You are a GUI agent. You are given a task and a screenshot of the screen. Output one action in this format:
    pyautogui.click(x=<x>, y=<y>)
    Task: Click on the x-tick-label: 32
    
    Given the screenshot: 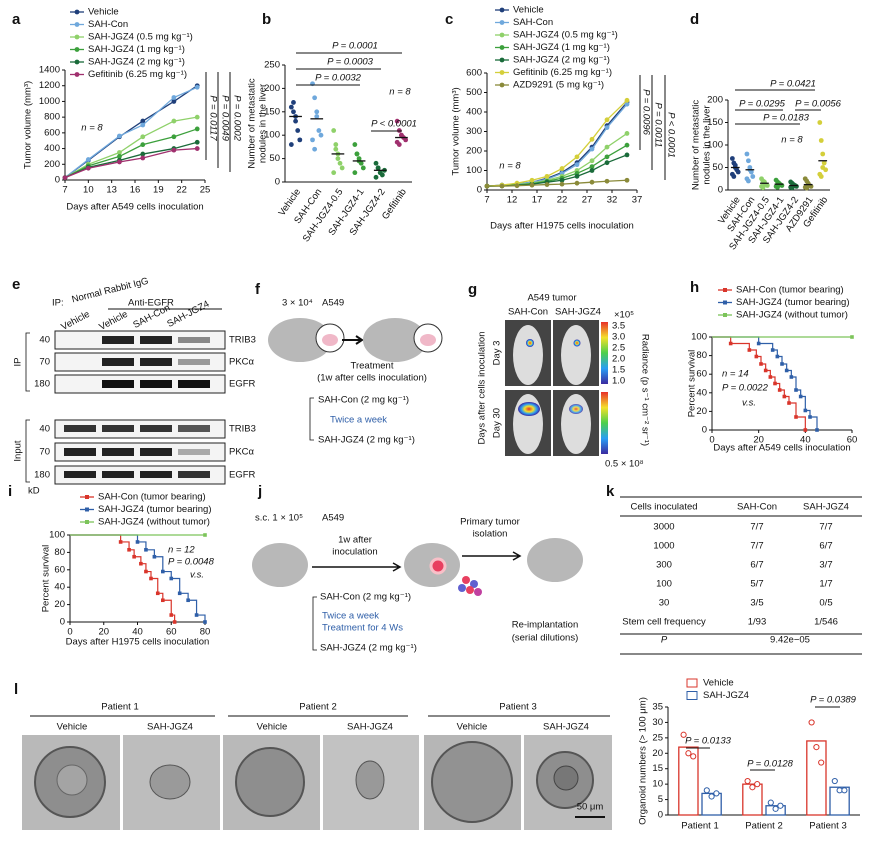 What is the action you would take?
    pyautogui.click(x=612, y=200)
    